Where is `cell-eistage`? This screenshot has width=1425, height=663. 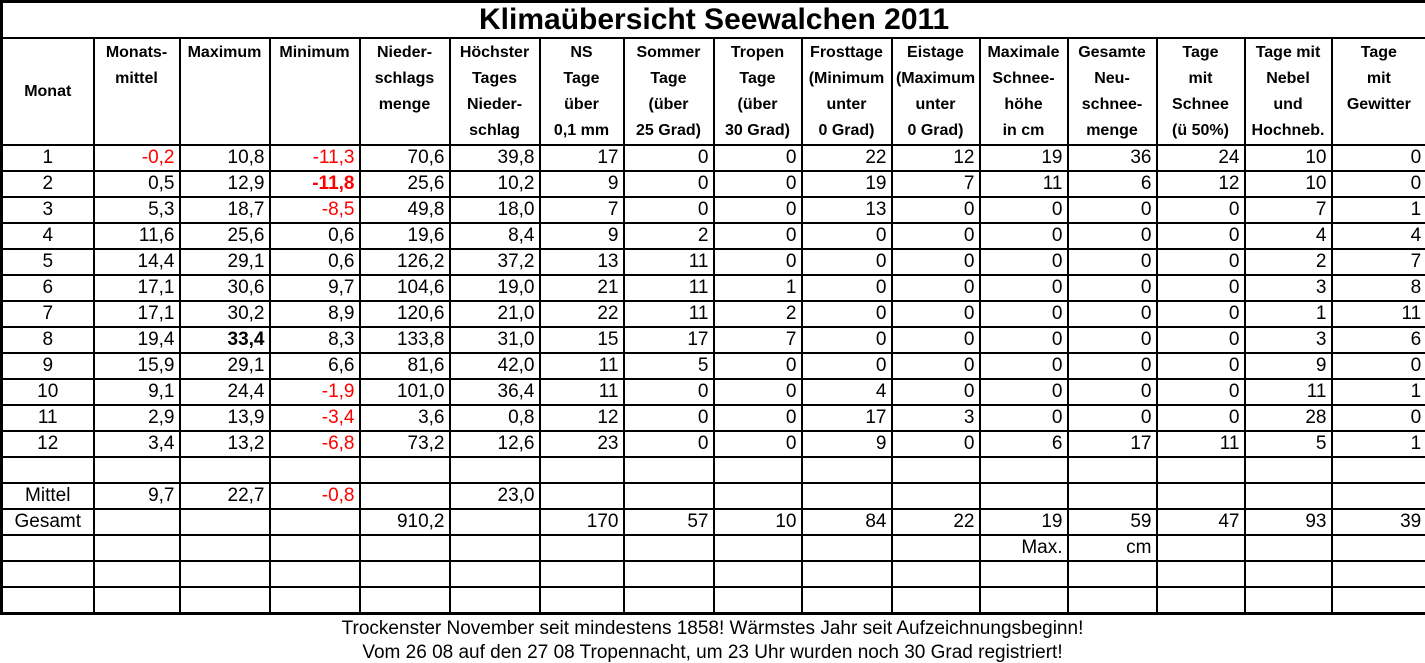
cell-eistage is located at coordinates (935, 600).